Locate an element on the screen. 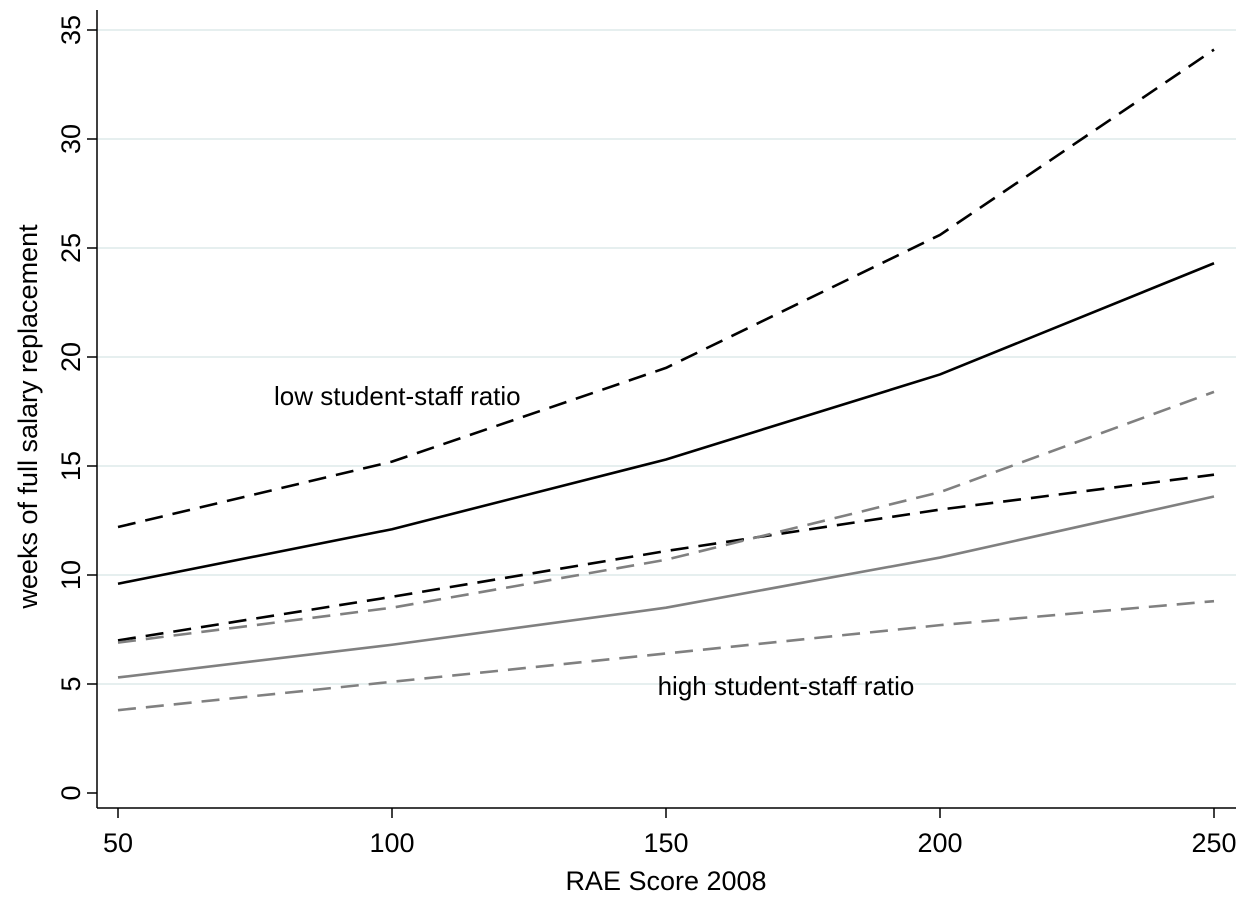 This screenshot has width=1250, height=898. annotation-label: high student-staff ratio is located at coordinates (786, 686).